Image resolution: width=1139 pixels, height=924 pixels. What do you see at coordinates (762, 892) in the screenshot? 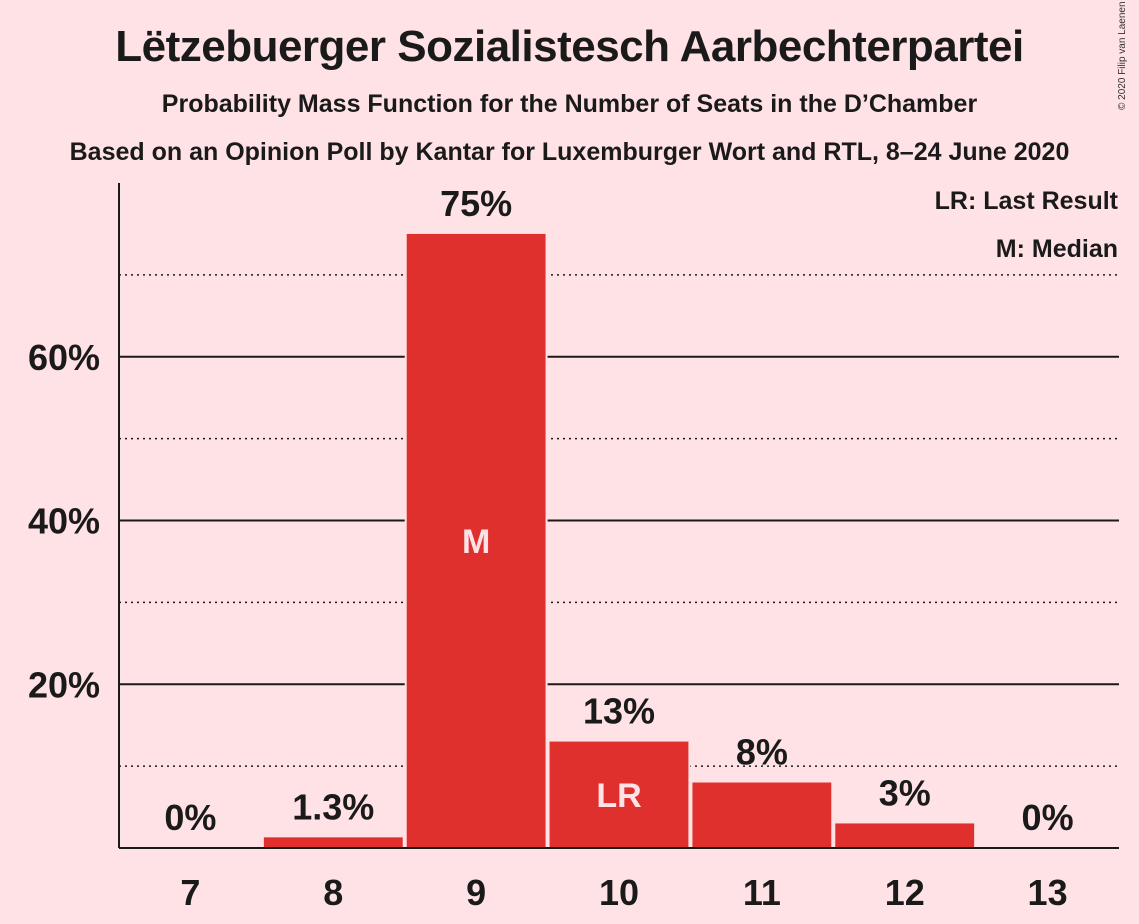
I see `x-tick-label: 11` at bounding box center [762, 892].